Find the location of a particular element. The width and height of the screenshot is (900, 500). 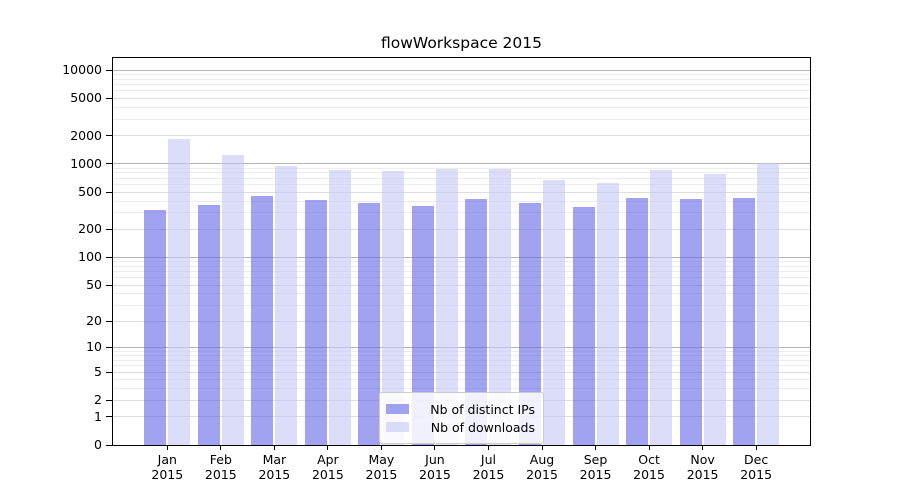

x-tick-label: Oct 2015 is located at coordinates (649, 467).